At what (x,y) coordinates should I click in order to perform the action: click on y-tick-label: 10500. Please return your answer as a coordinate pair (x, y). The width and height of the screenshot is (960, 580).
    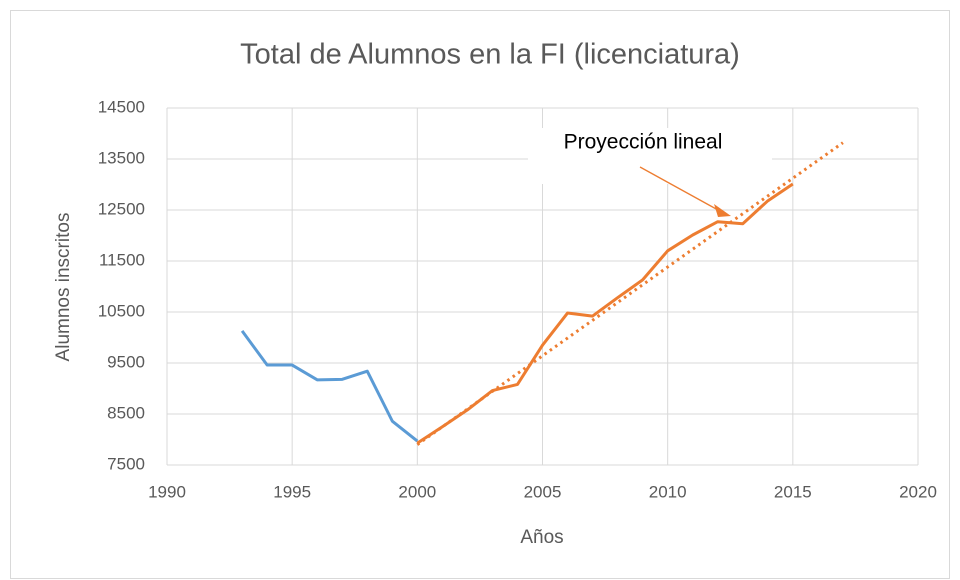
    Looking at the image, I should click on (121, 310).